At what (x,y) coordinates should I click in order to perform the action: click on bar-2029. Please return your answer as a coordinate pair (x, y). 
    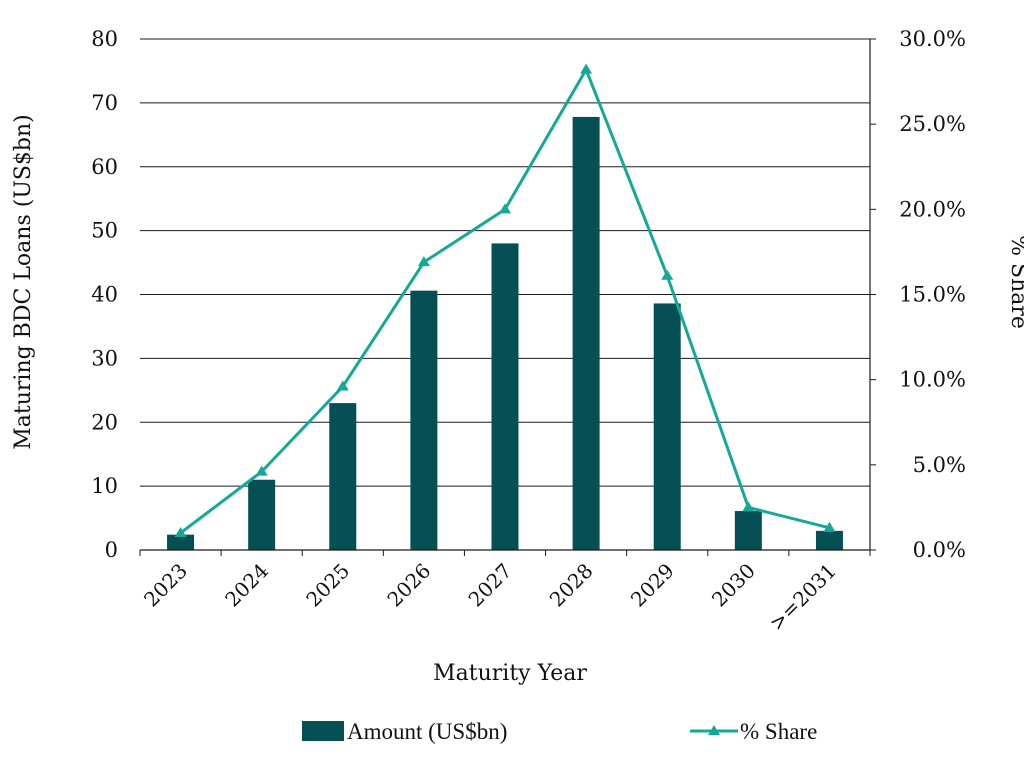
    Looking at the image, I should click on (667, 426).